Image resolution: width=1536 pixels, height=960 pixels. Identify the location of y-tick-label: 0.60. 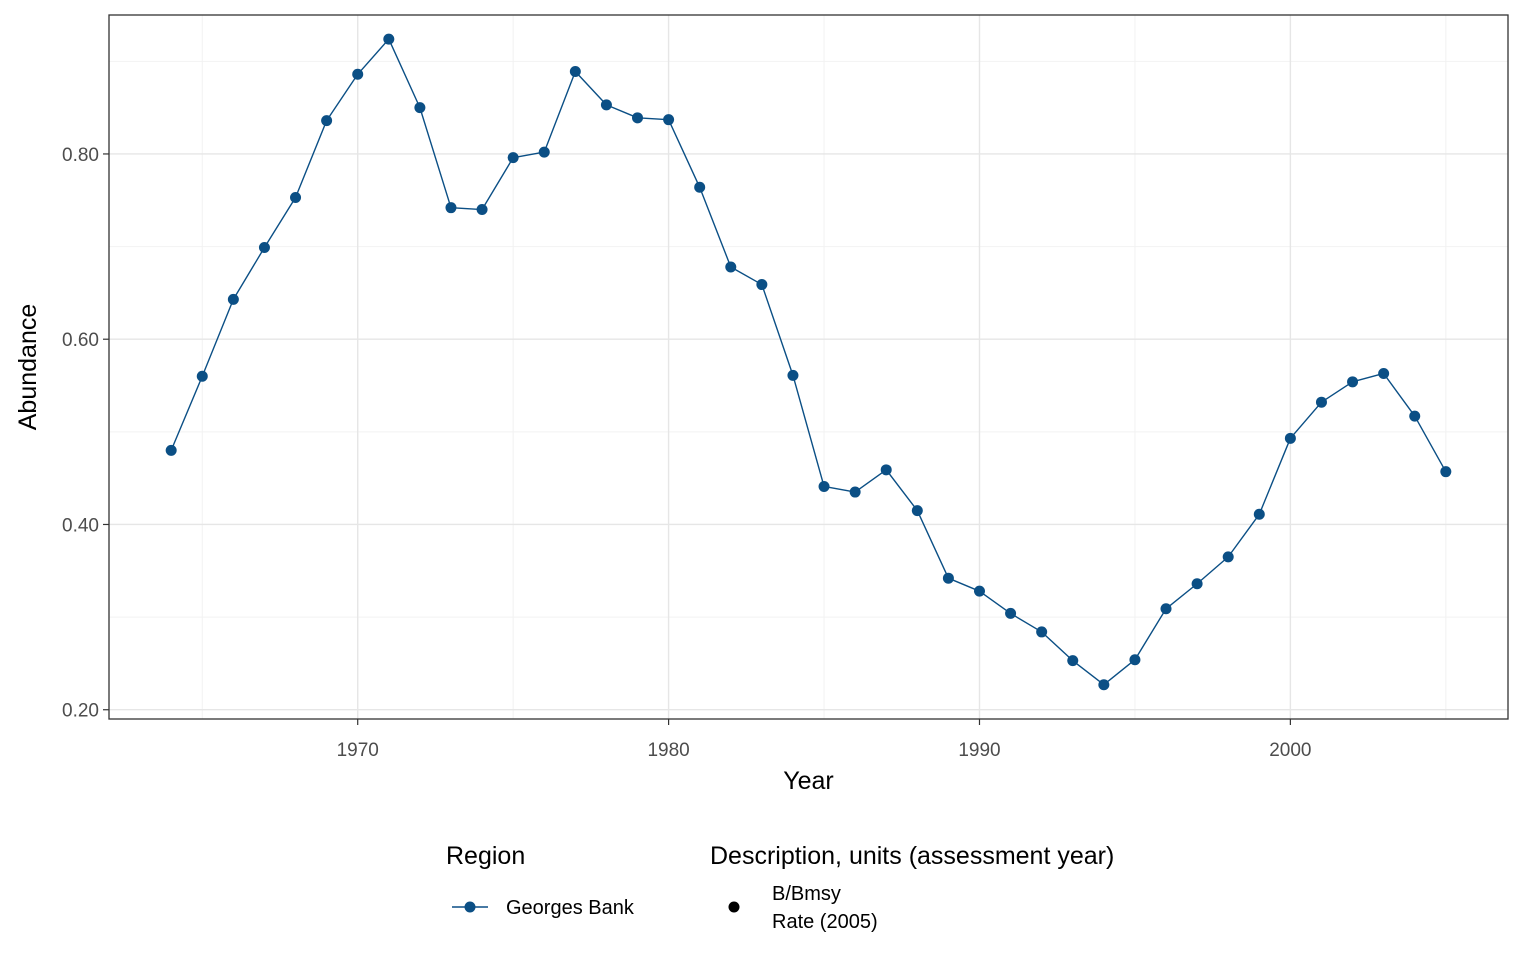
(80, 340).